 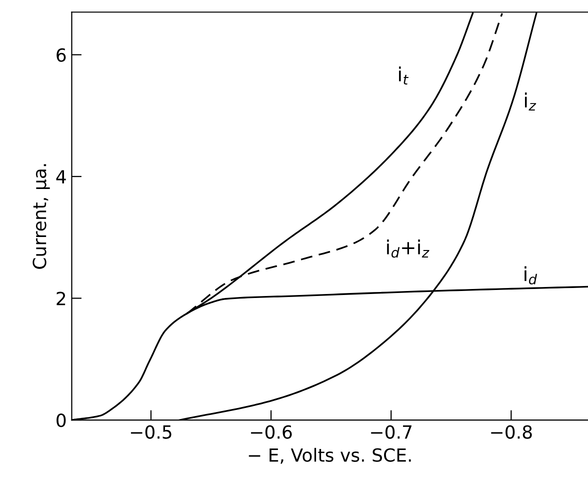 What do you see at coordinates (404, 75) in the screenshot?
I see `series-label: i$_{t}$` at bounding box center [404, 75].